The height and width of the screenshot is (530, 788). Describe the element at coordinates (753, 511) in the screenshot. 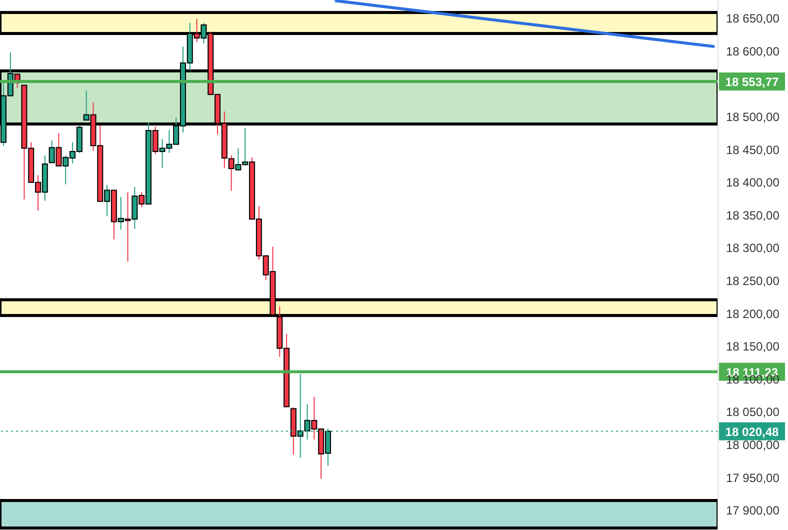

I see `y-tick-label: 17 900,00` at that location.